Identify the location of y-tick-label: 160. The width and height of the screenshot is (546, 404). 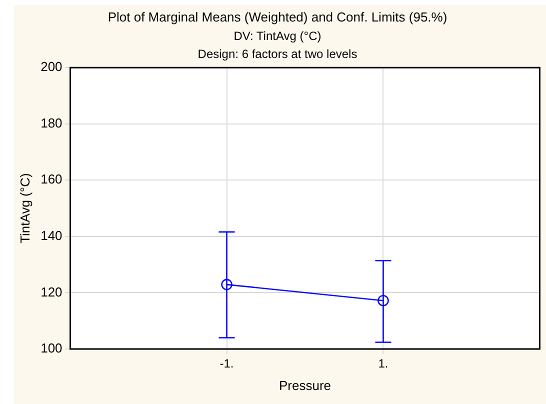
(51, 179).